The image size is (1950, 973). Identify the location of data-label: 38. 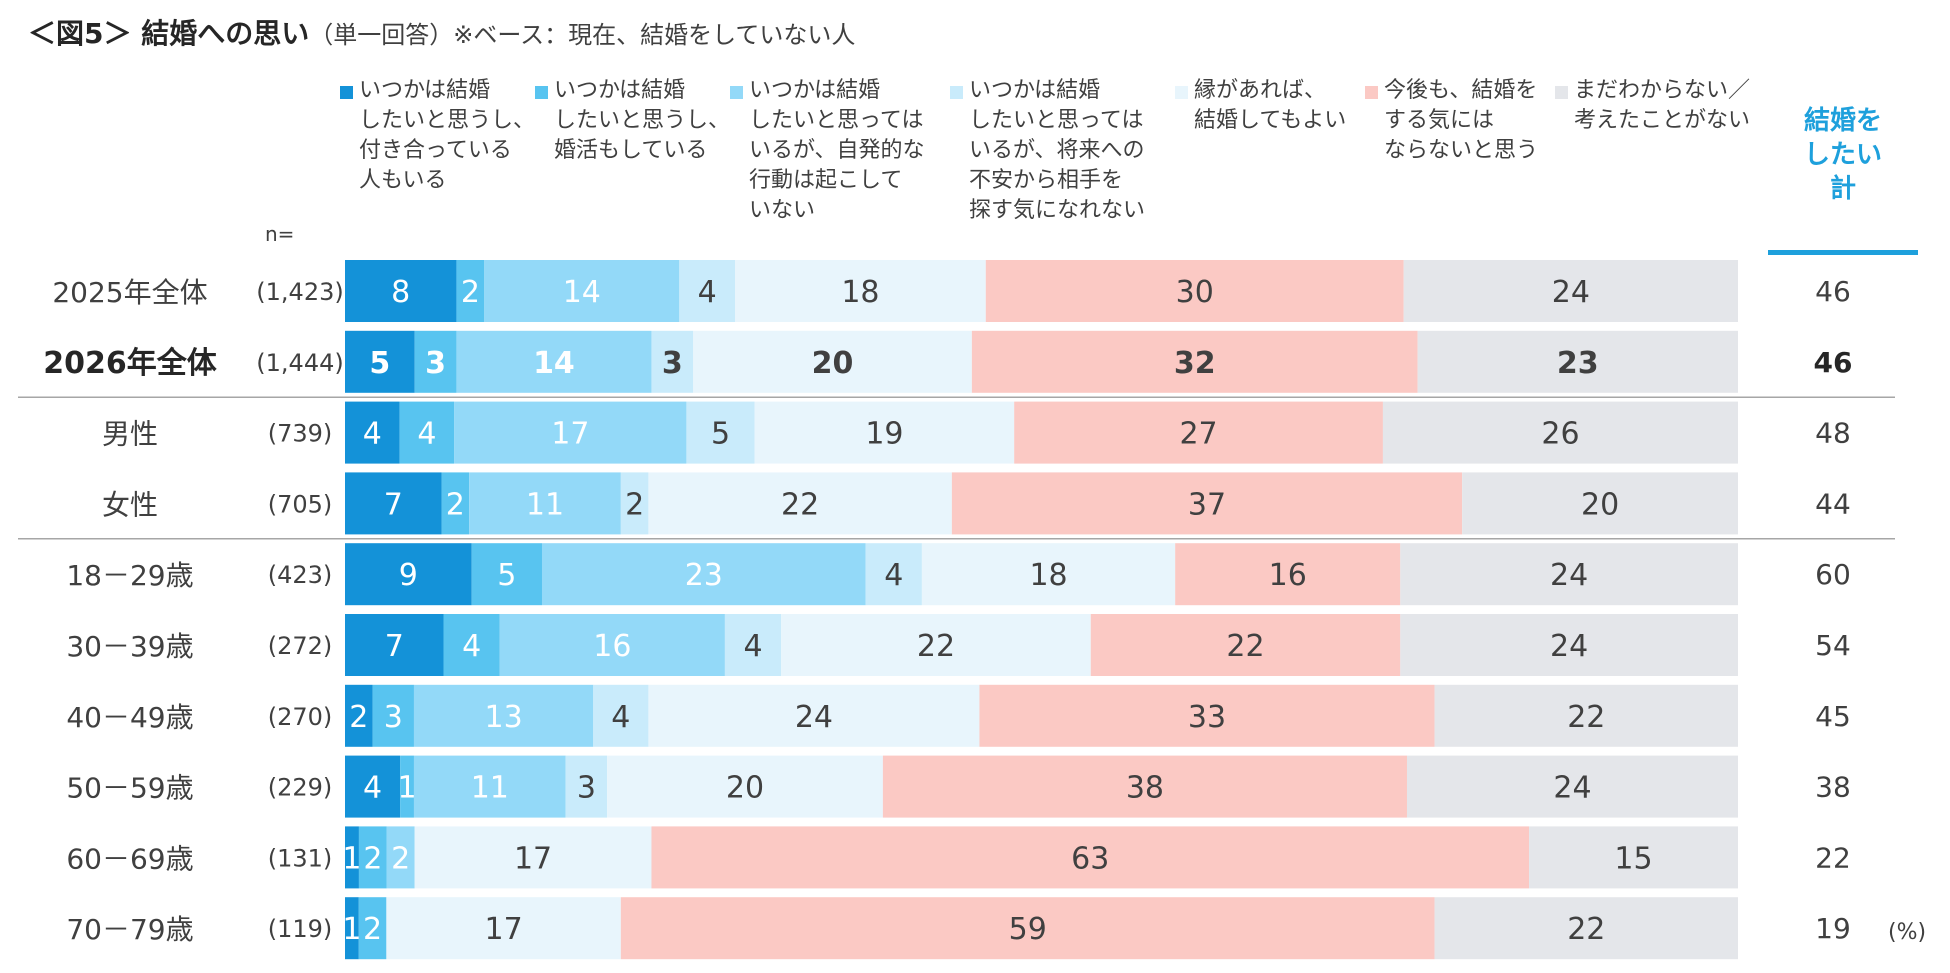
(1145, 788).